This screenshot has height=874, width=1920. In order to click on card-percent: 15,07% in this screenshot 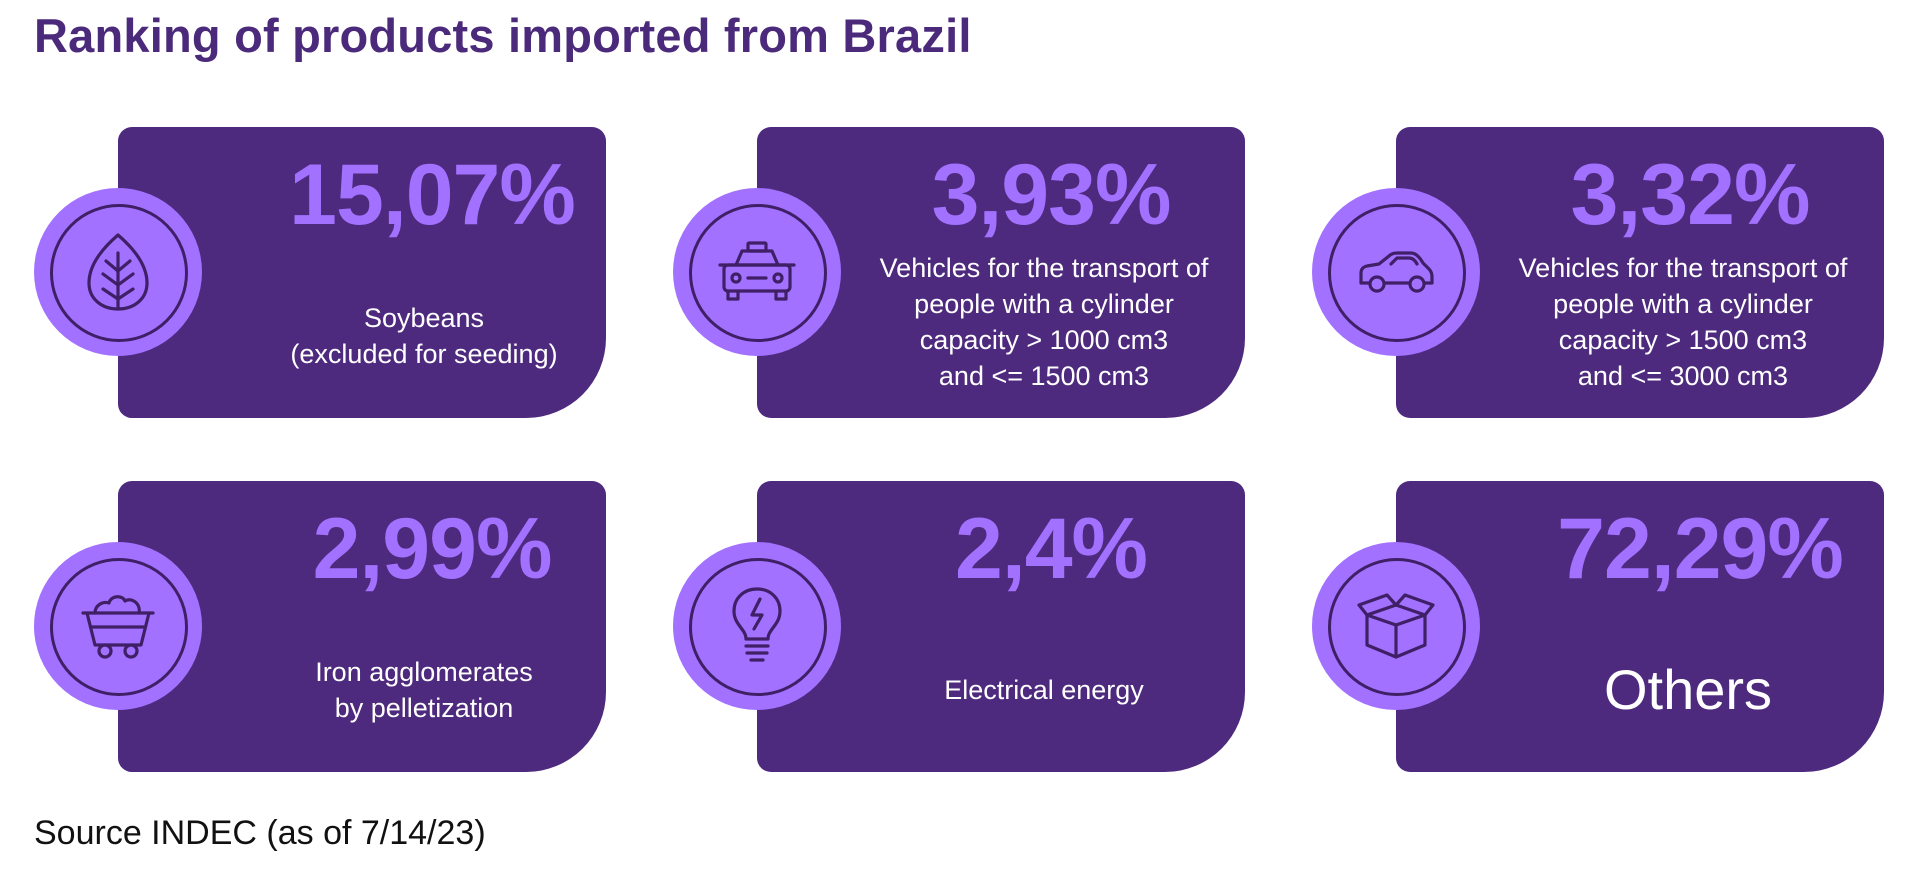, I will do `click(432, 195)`.